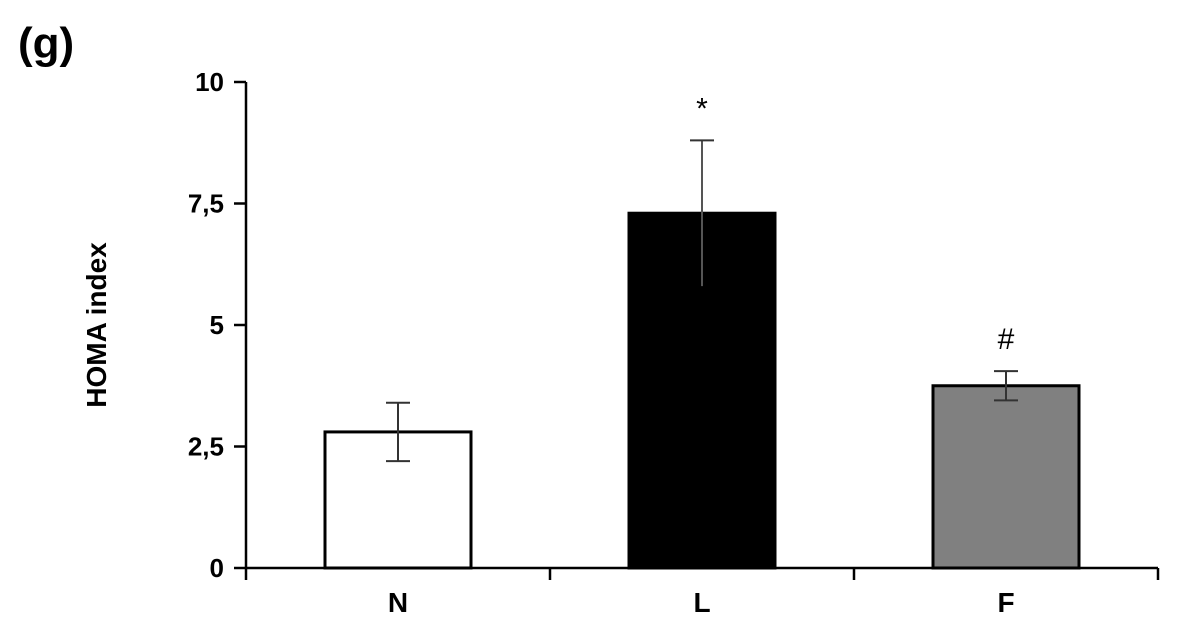 This screenshot has width=1178, height=633. What do you see at coordinates (209, 82) in the screenshot?
I see `y-tick-label: 10` at bounding box center [209, 82].